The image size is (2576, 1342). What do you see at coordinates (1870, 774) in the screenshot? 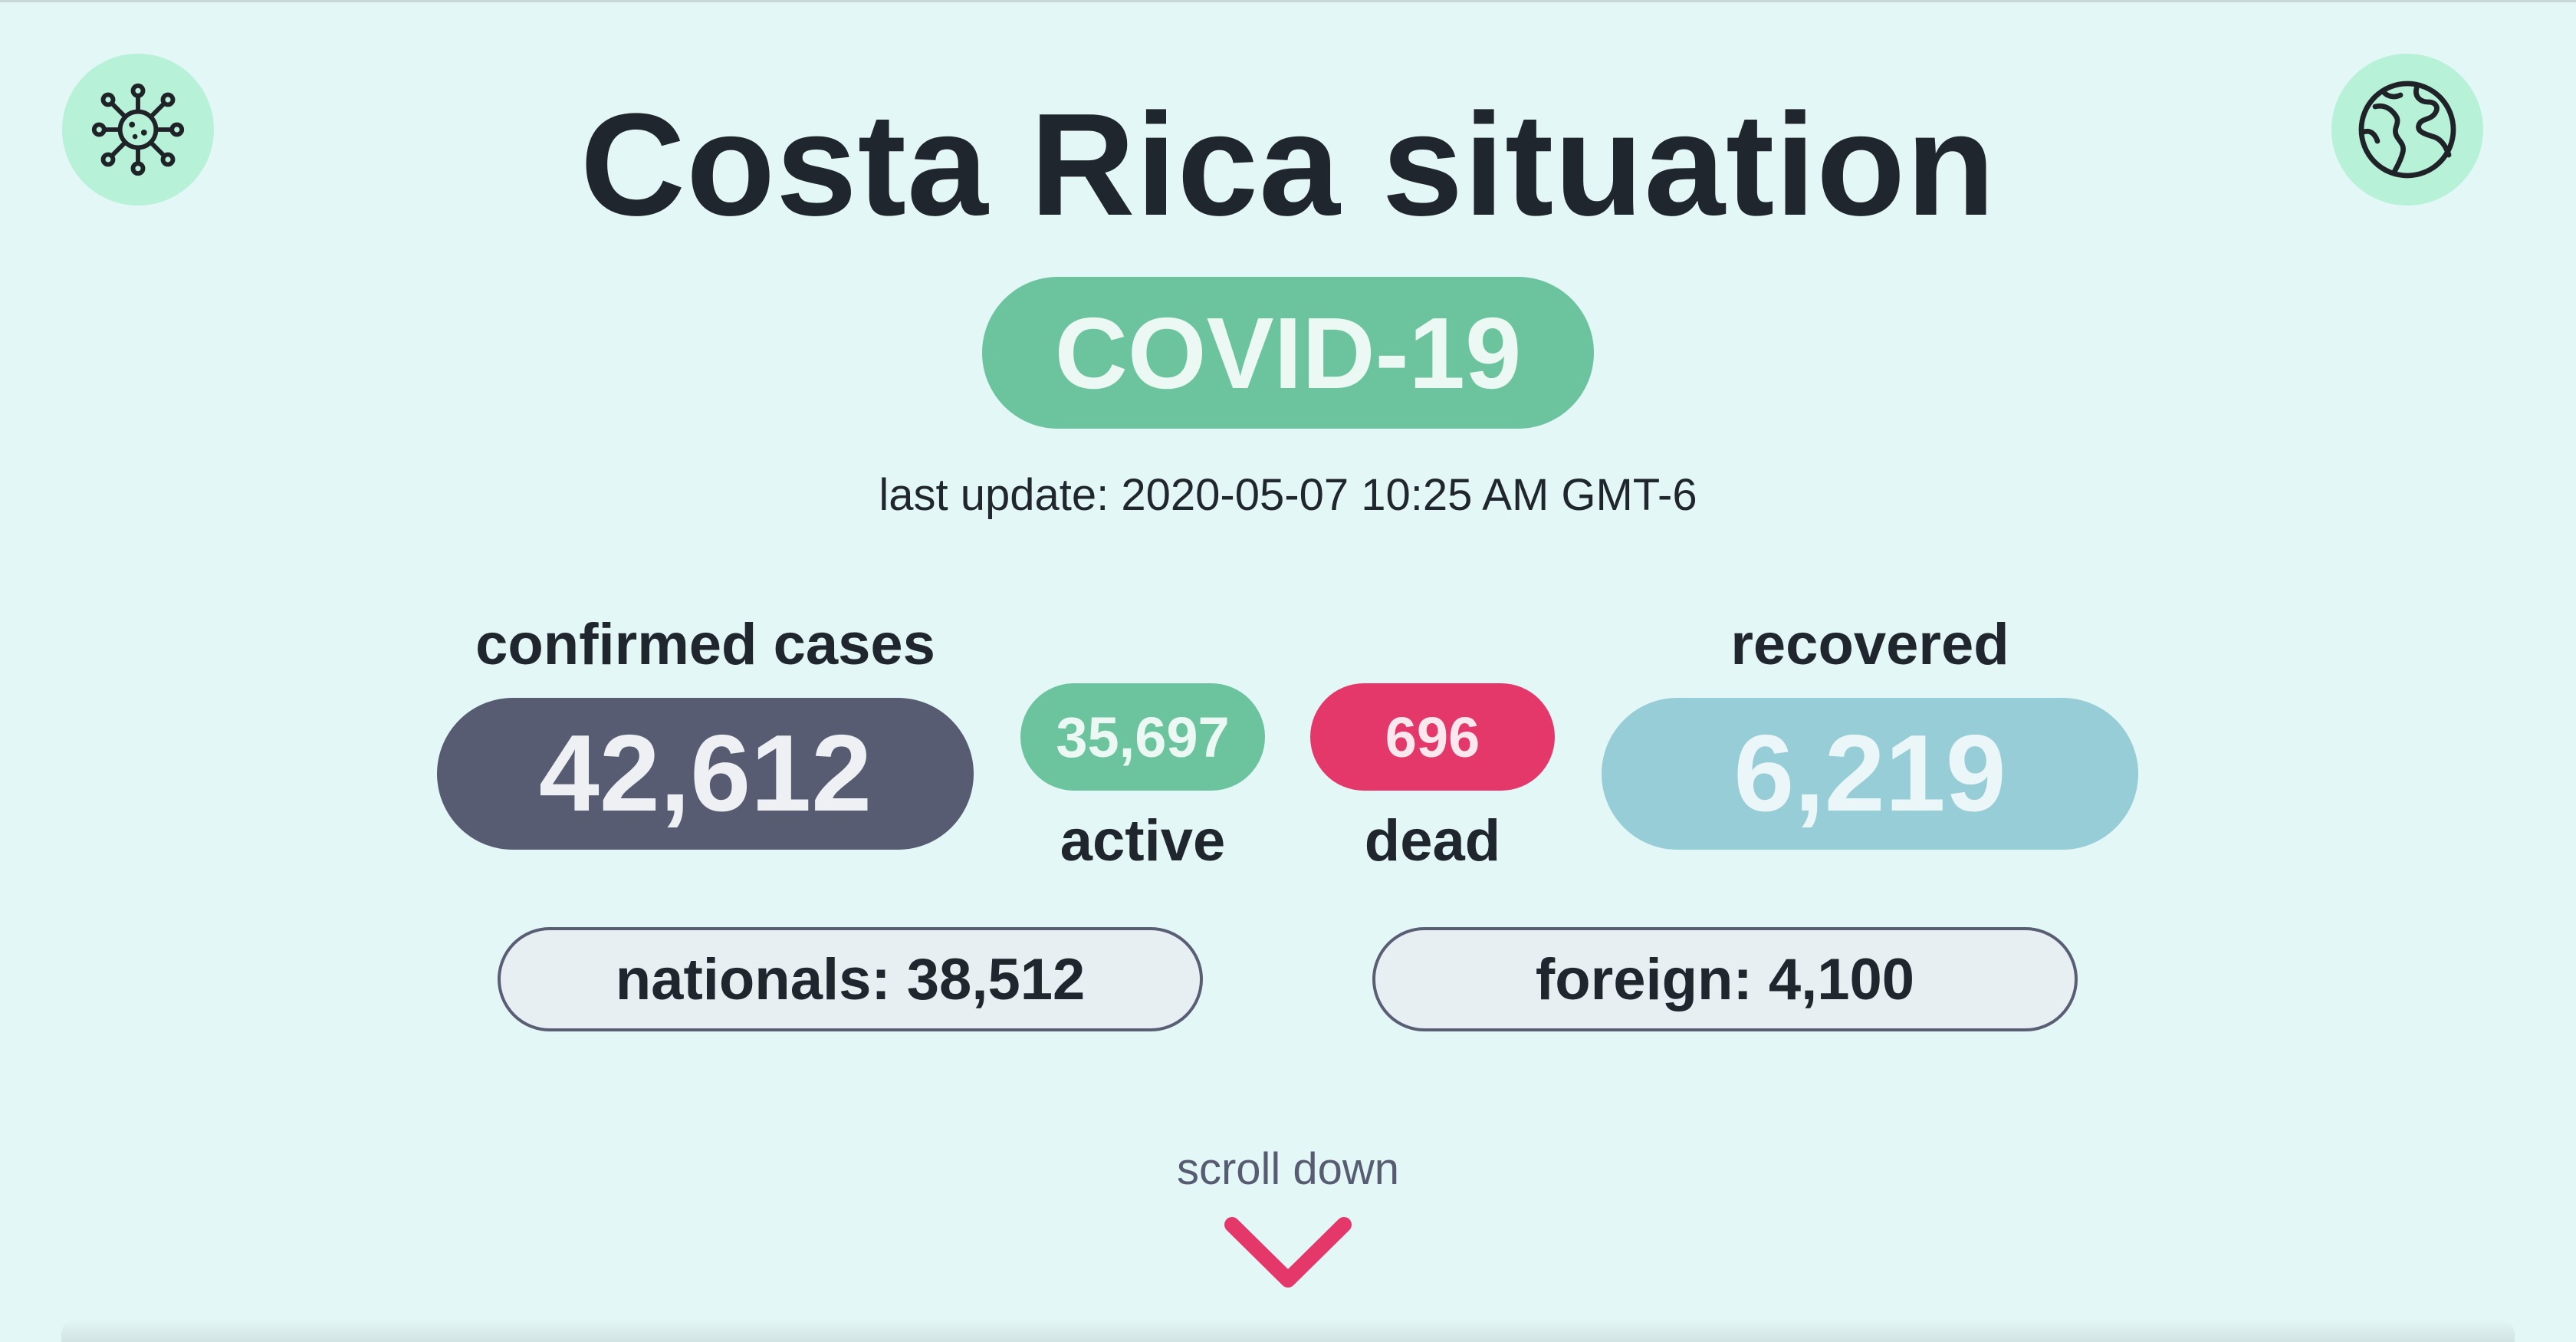
I see `recovered-value: 6,219` at bounding box center [1870, 774].